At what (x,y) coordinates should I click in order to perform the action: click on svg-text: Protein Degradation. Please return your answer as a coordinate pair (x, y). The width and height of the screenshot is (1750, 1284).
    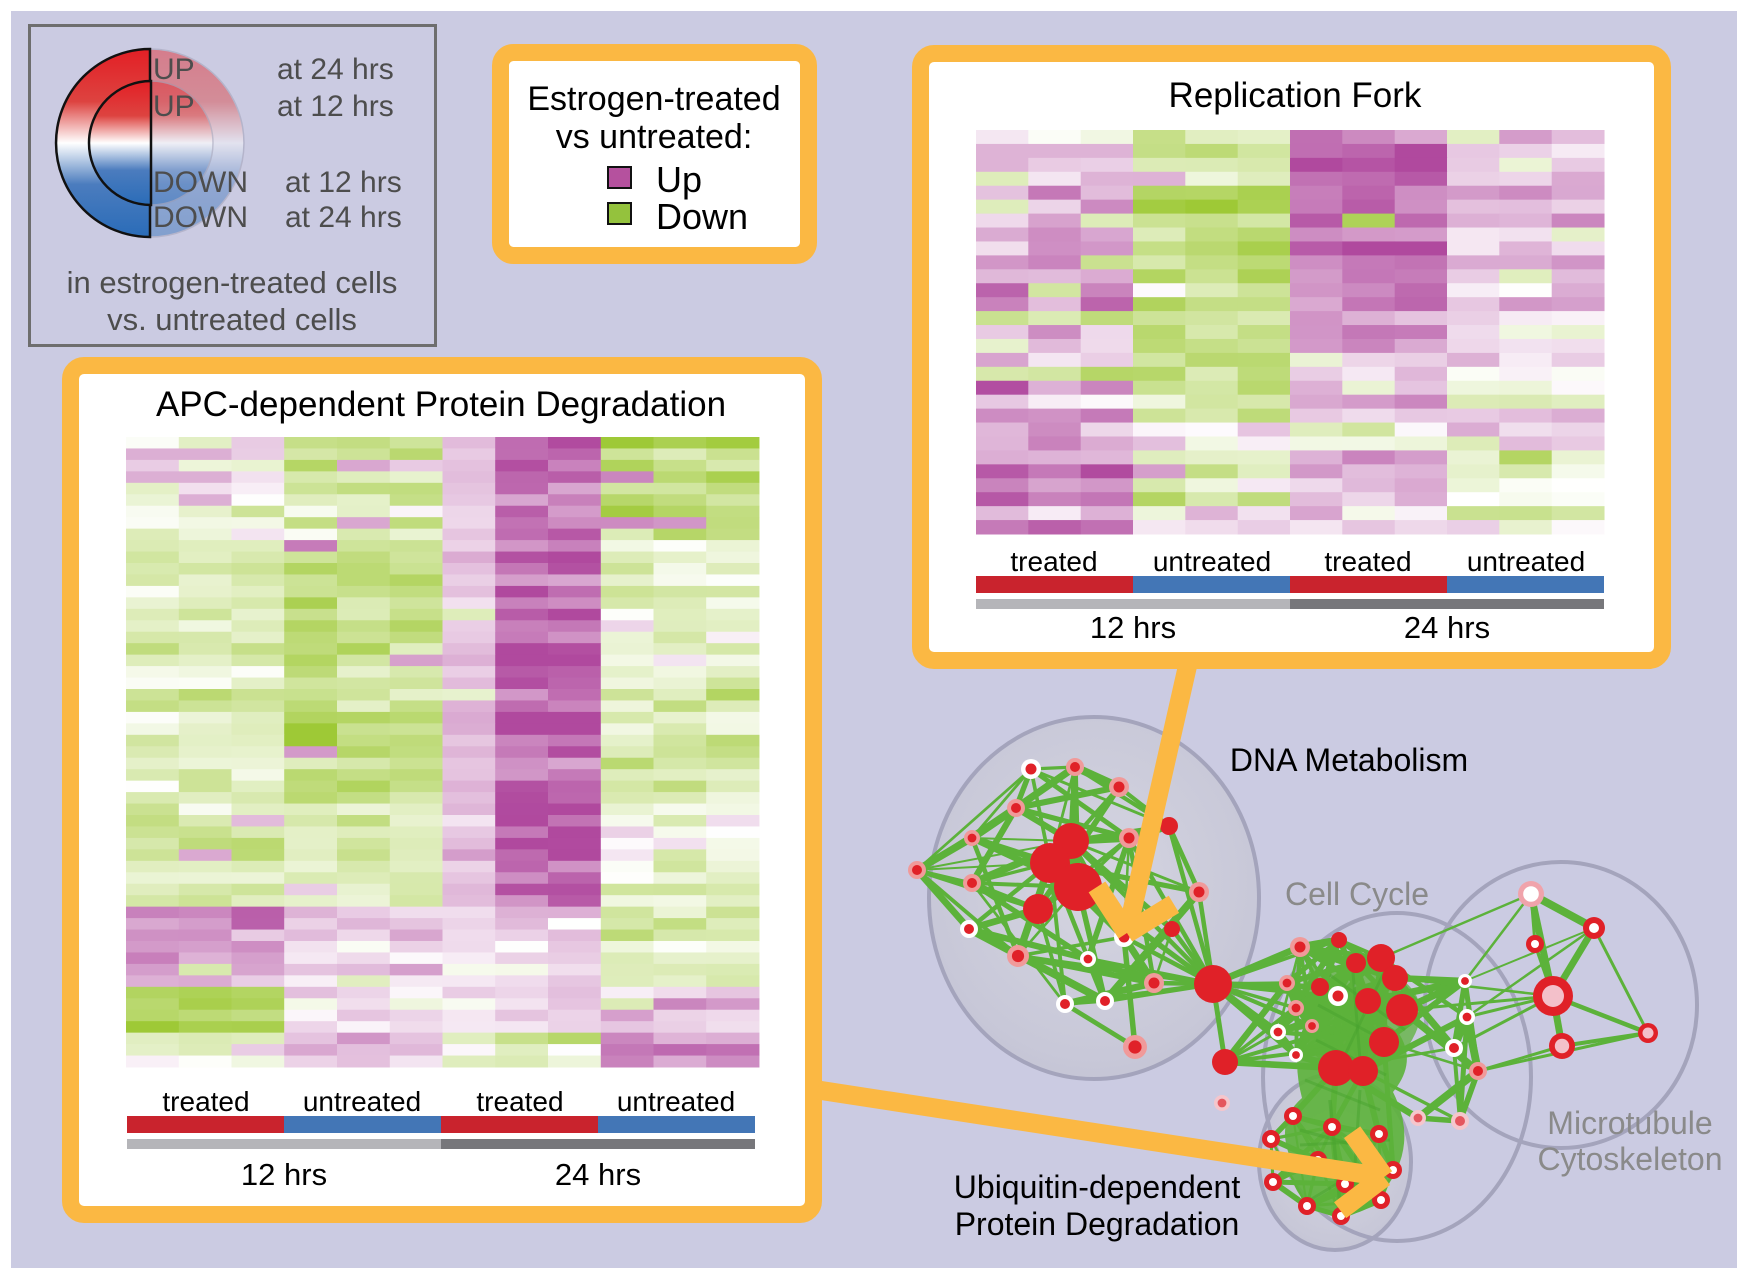
    Looking at the image, I should click on (1097, 1224).